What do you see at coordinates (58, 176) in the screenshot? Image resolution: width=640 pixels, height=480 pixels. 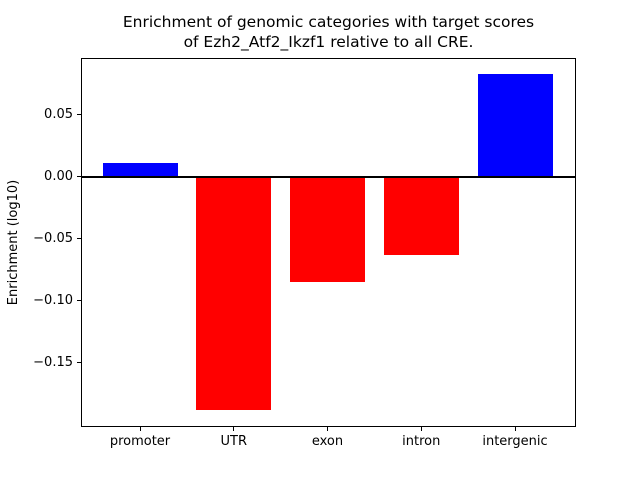 I see `y-tick-label: 0.00` at bounding box center [58, 176].